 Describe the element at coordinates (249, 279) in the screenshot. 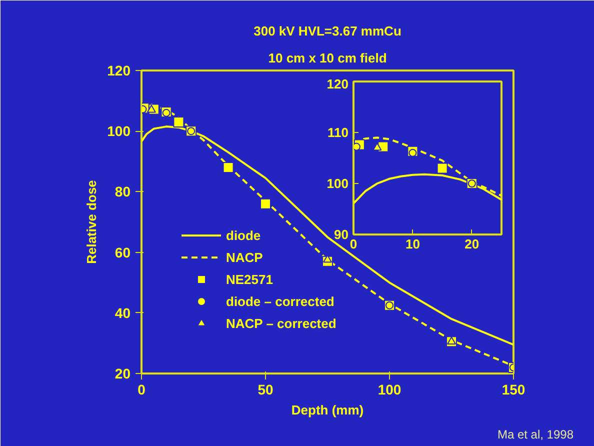

I see `legend-label: NE2571` at that location.